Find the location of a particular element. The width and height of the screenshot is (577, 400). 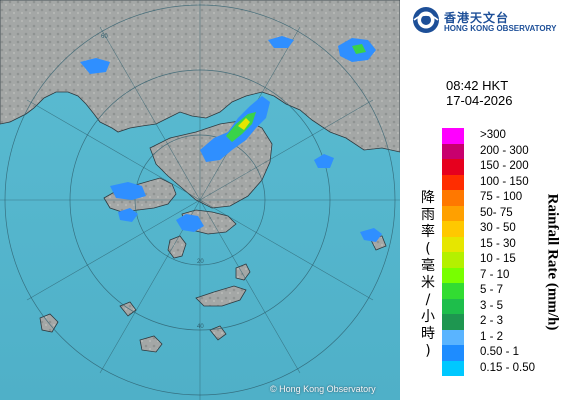

observatory-logo is located at coordinates (487, 21).